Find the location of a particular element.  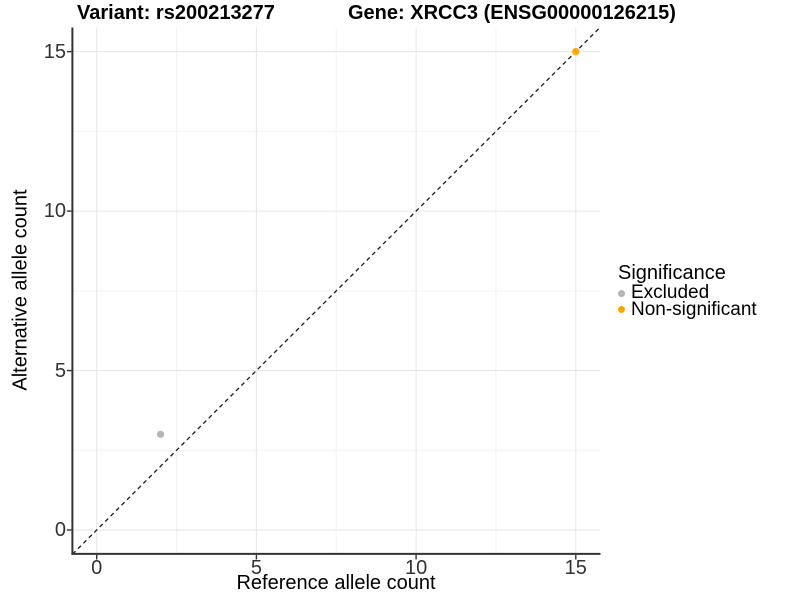

legend-dot-non-significant is located at coordinates (621, 310).